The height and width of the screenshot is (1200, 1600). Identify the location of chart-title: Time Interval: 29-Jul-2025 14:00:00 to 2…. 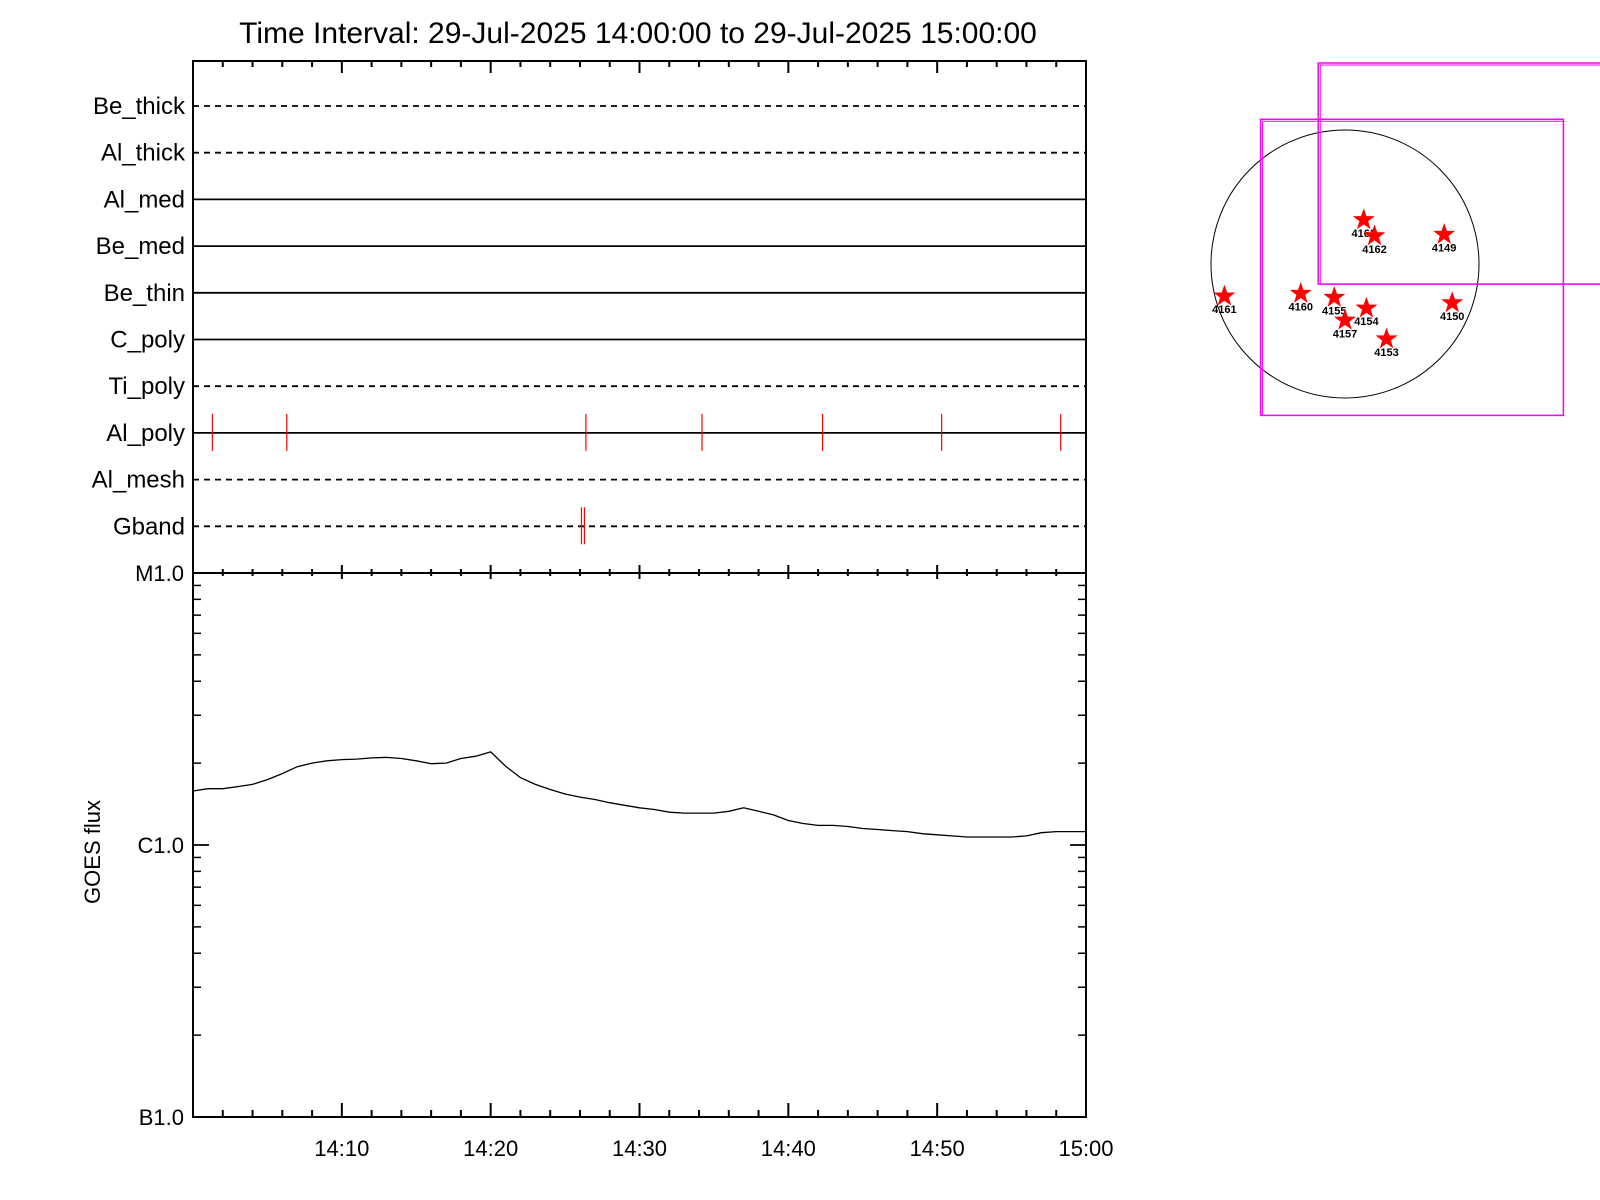
(638, 33).